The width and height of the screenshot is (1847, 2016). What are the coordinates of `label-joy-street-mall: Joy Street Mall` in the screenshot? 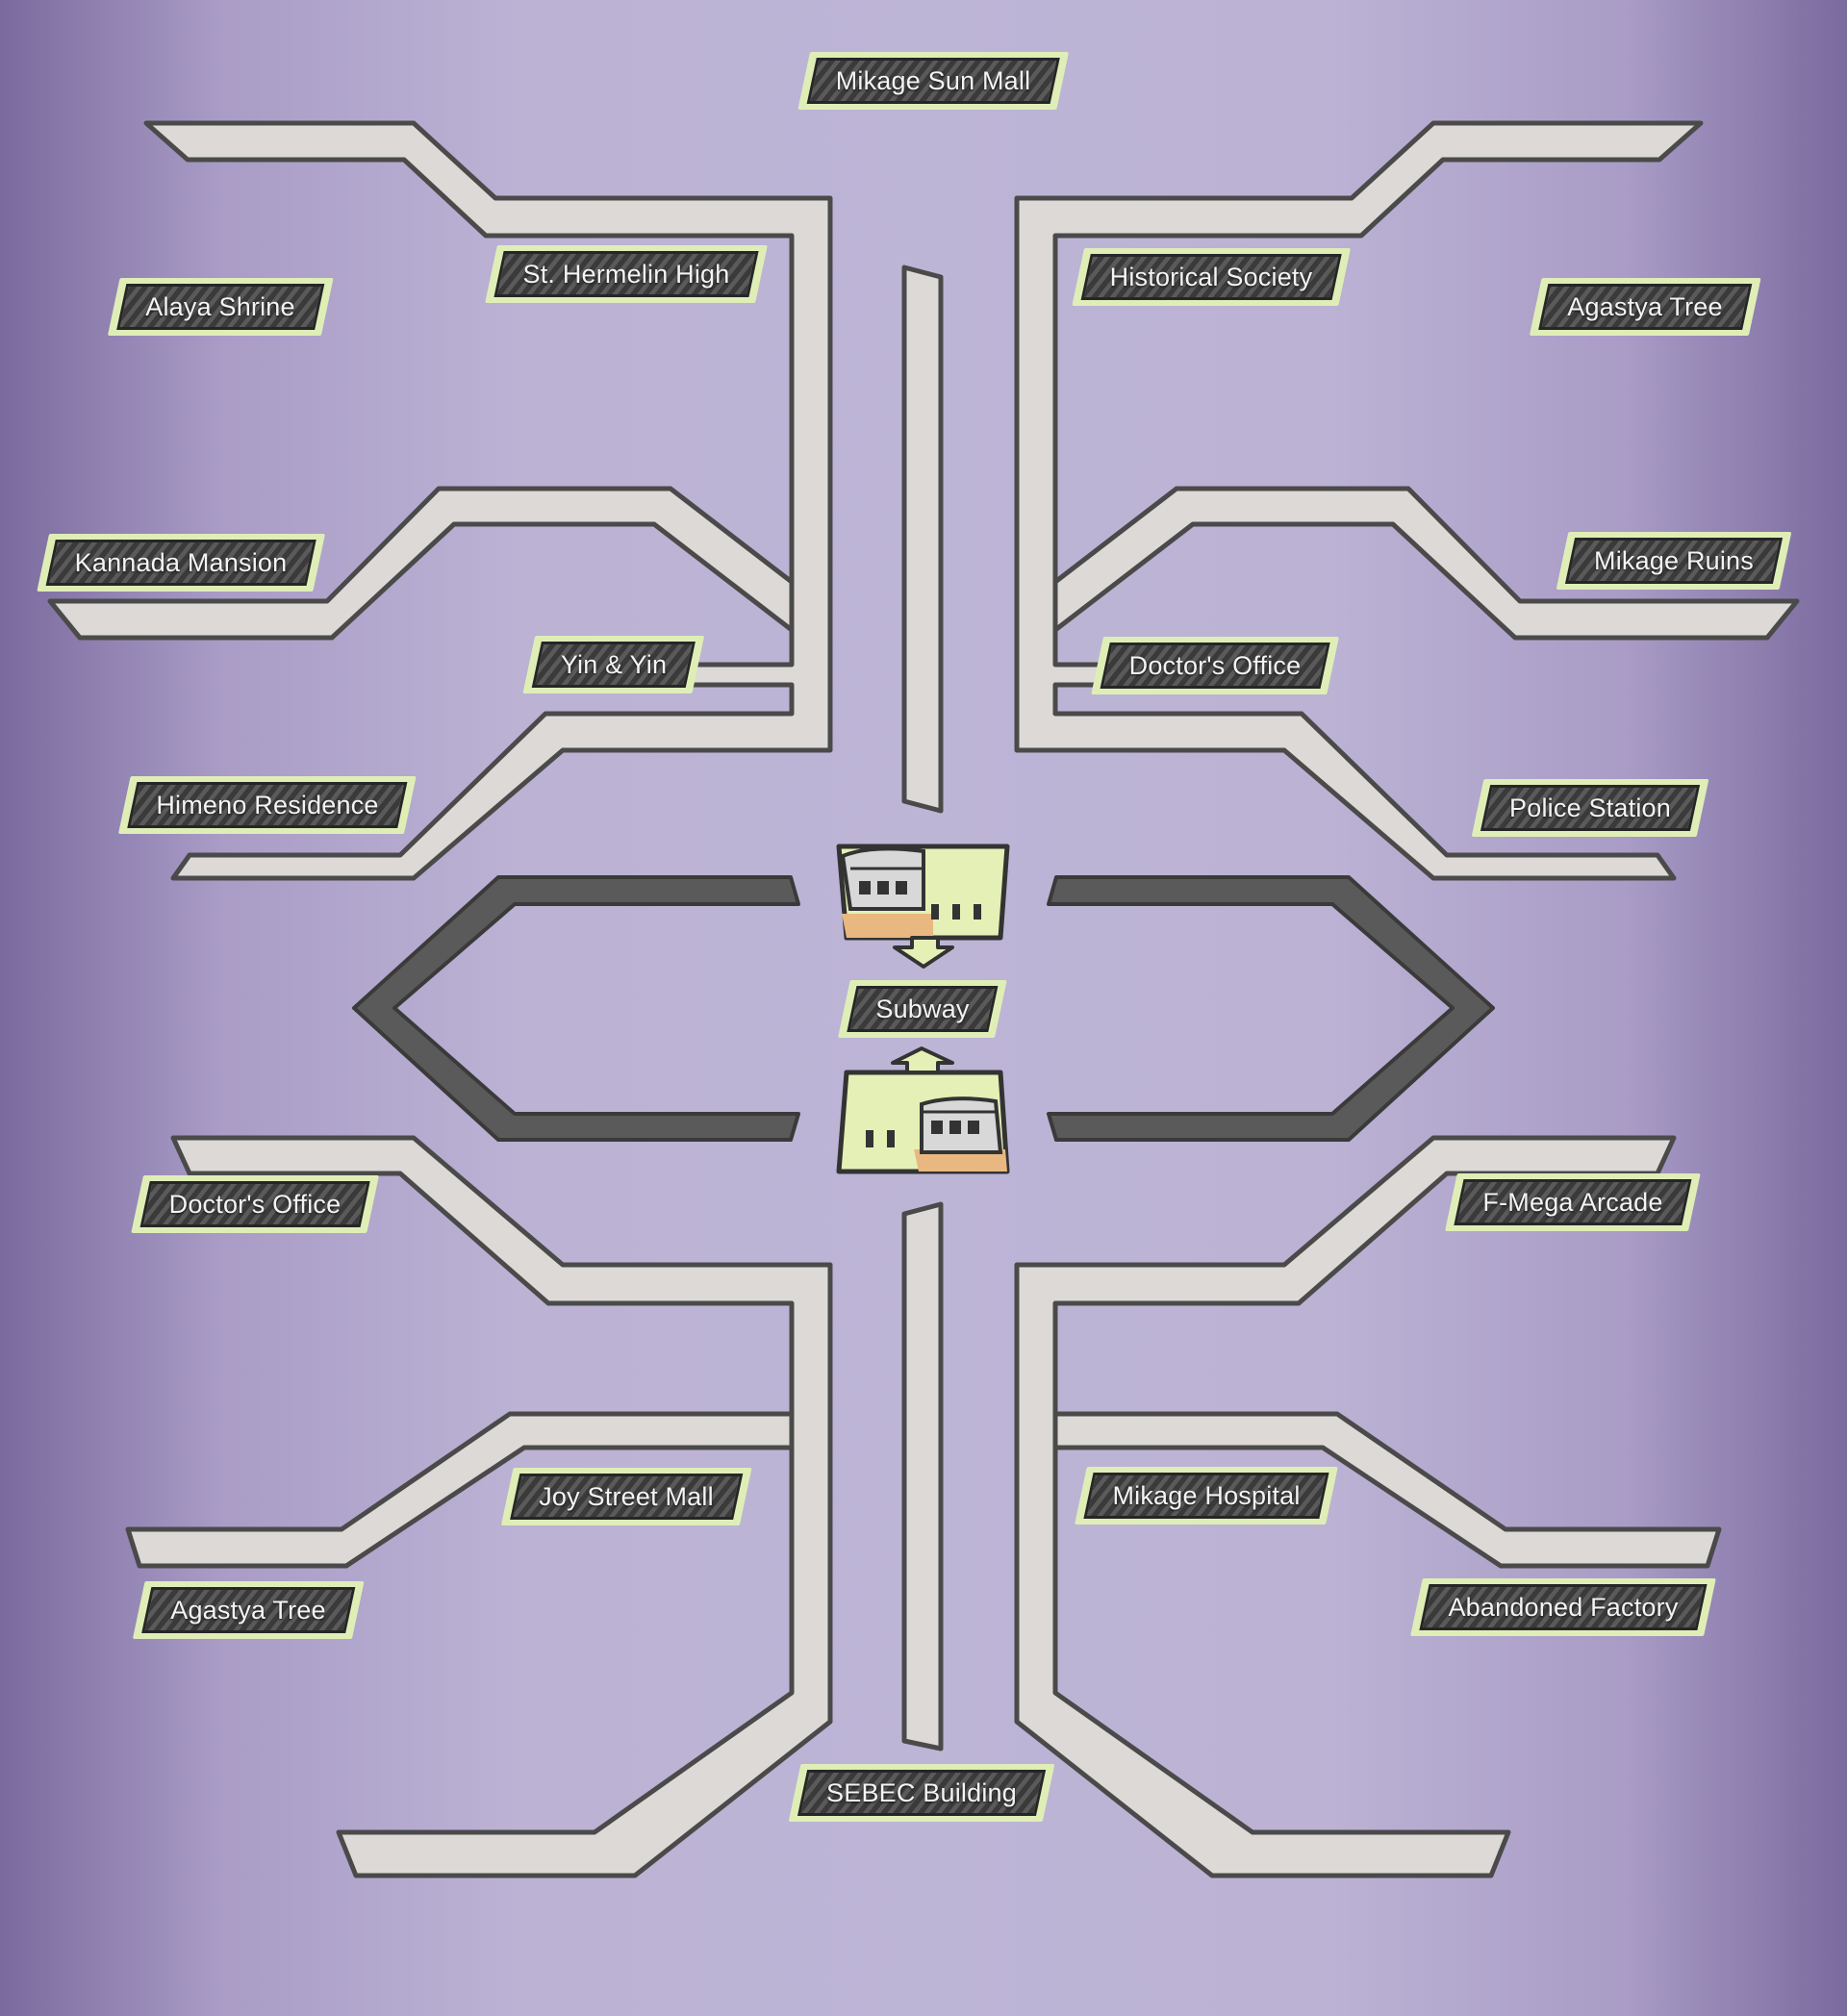 It's located at (626, 1497).